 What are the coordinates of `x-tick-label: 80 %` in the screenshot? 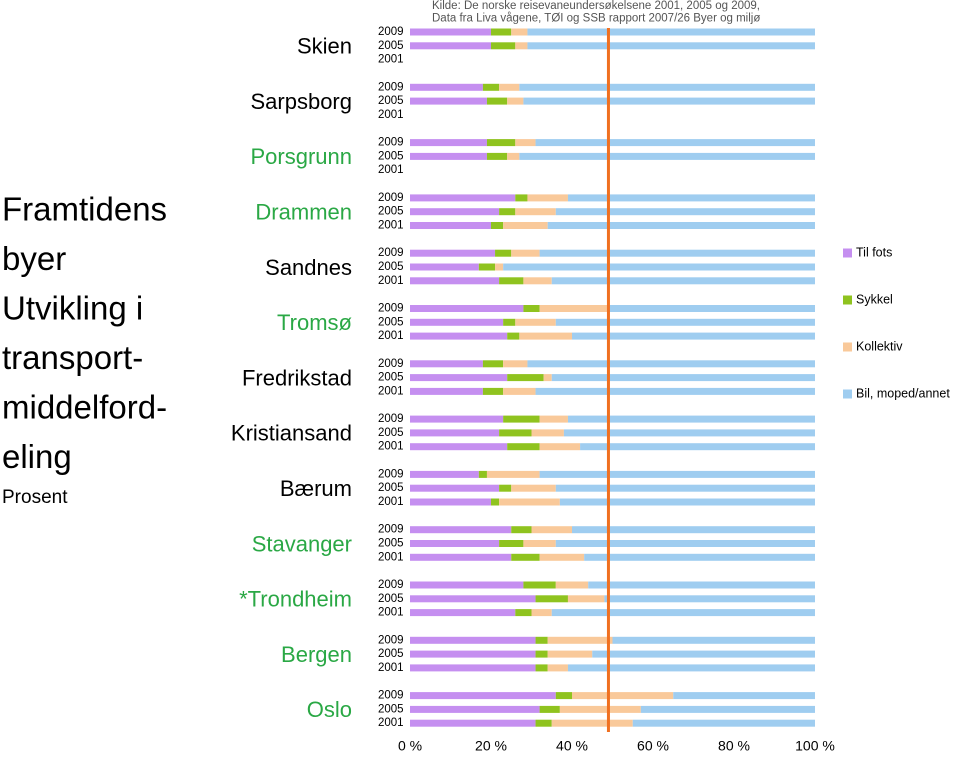 It's located at (734, 746).